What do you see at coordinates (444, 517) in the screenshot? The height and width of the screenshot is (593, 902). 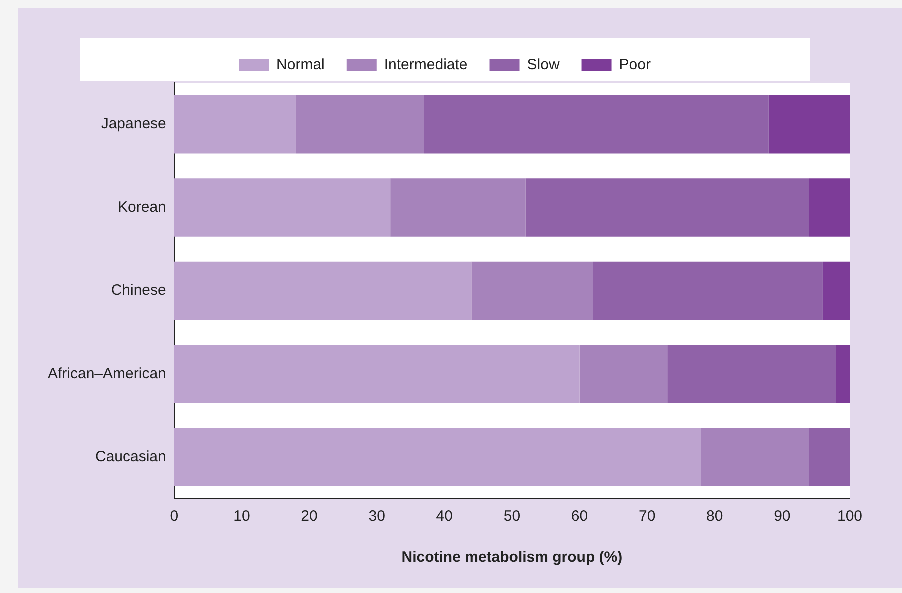 I see `x-tick-label: 40` at bounding box center [444, 517].